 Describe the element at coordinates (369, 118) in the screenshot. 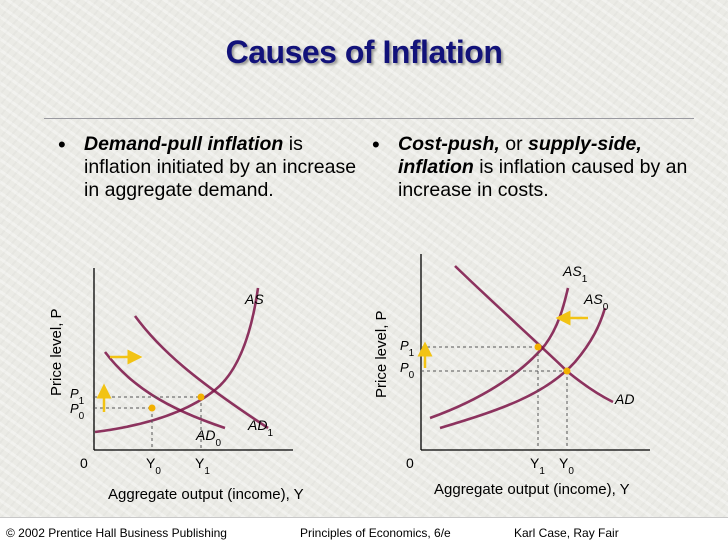

I see `title-divider` at that location.